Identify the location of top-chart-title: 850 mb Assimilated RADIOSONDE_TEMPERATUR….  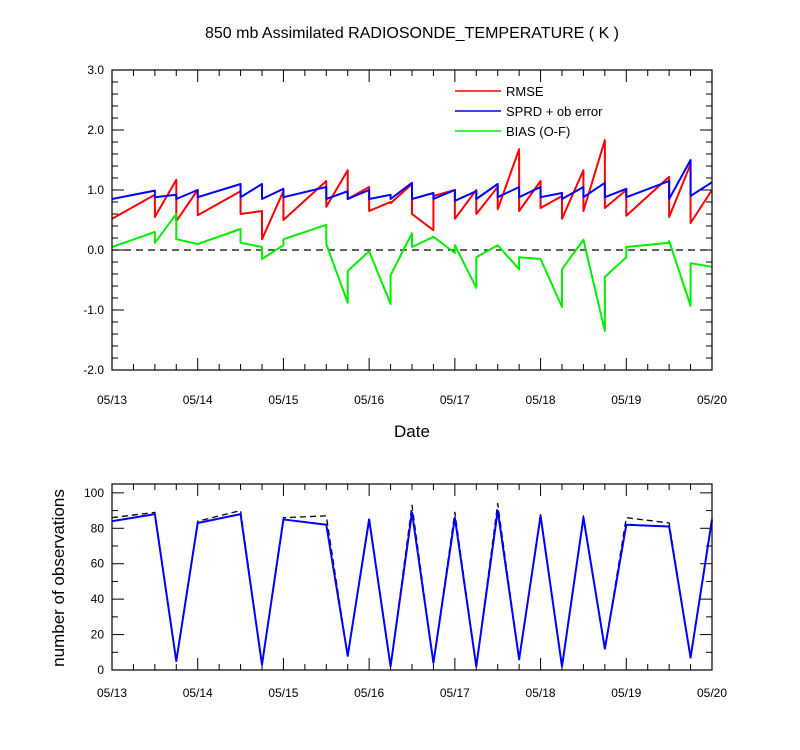
(412, 33).